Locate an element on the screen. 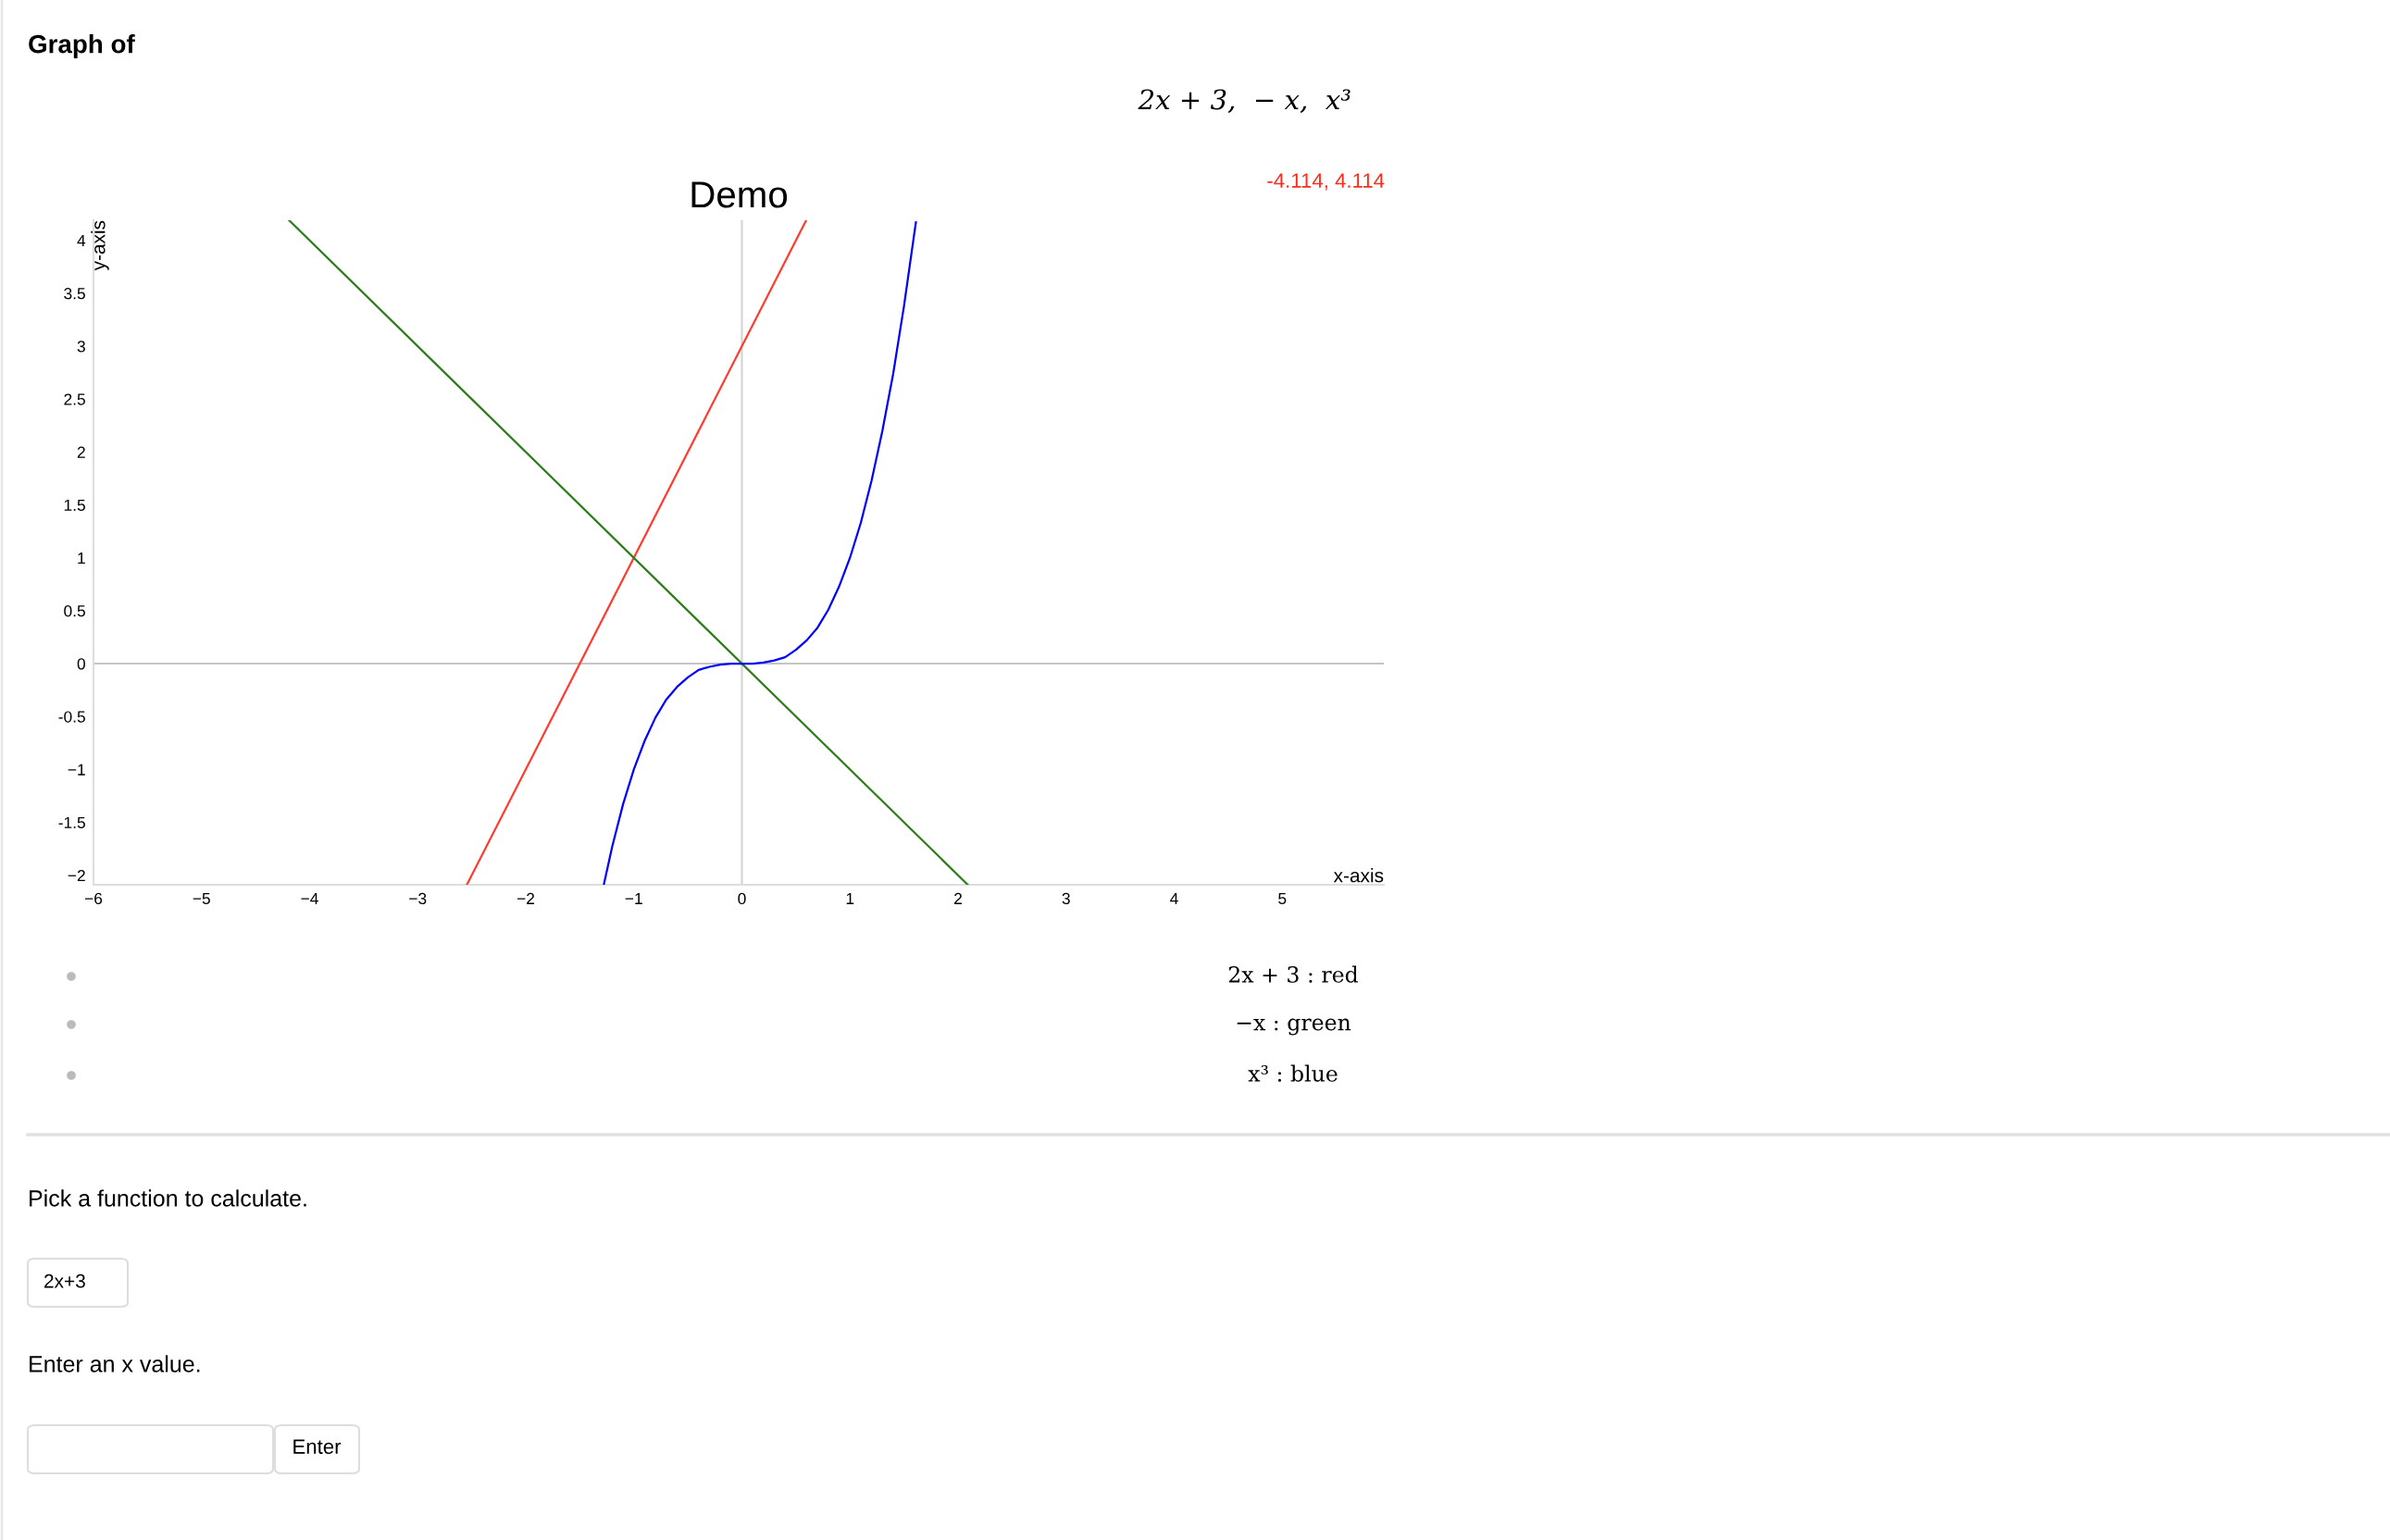  text: 2x+3 is located at coordinates (64, 1280).